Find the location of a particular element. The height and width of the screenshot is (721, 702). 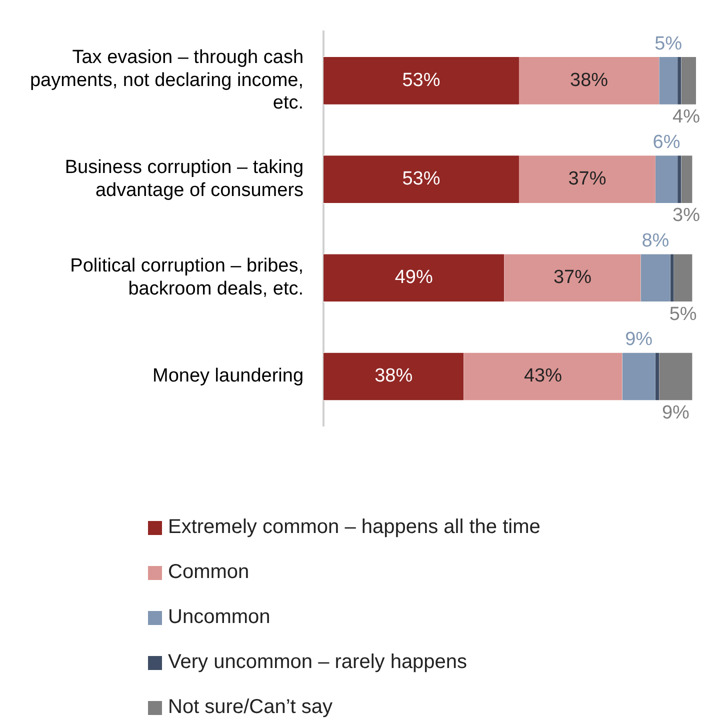

y-tick-label: Money laundering is located at coordinates (228, 376).